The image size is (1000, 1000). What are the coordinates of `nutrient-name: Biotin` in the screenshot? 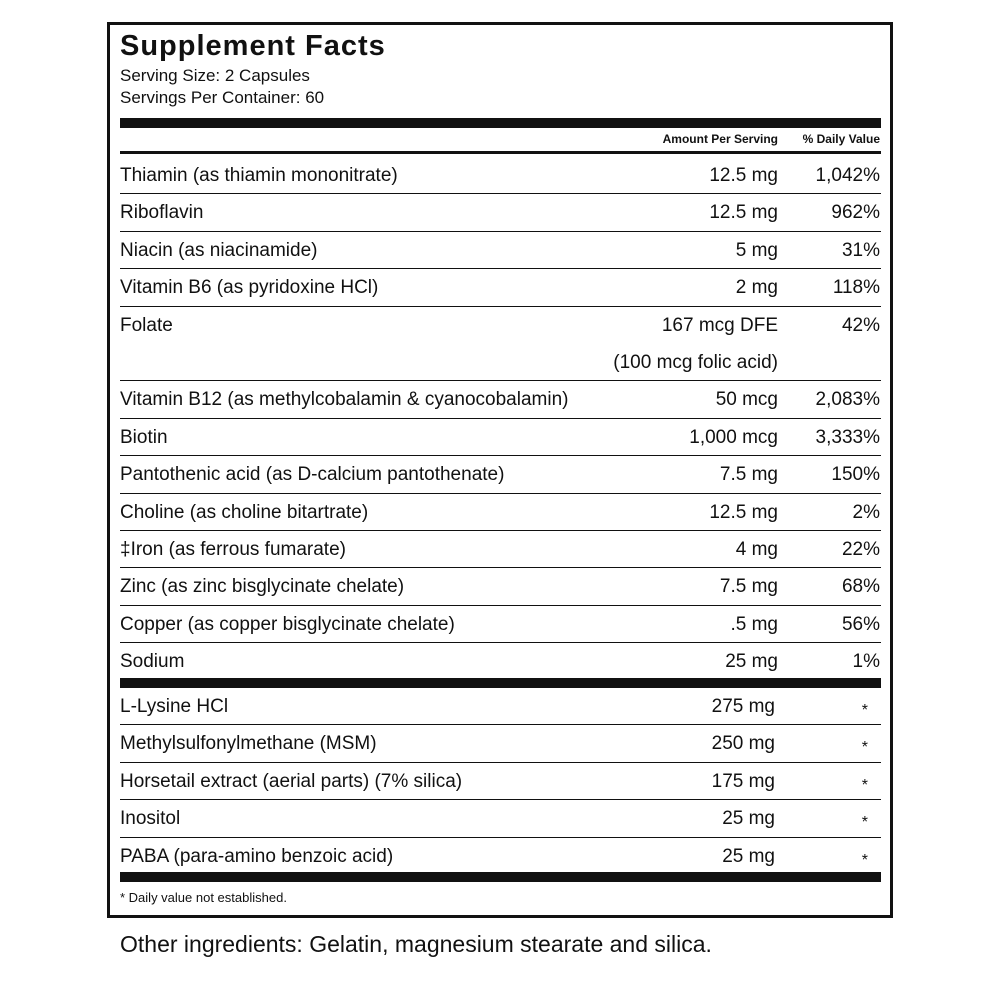 It's located at (144, 437).